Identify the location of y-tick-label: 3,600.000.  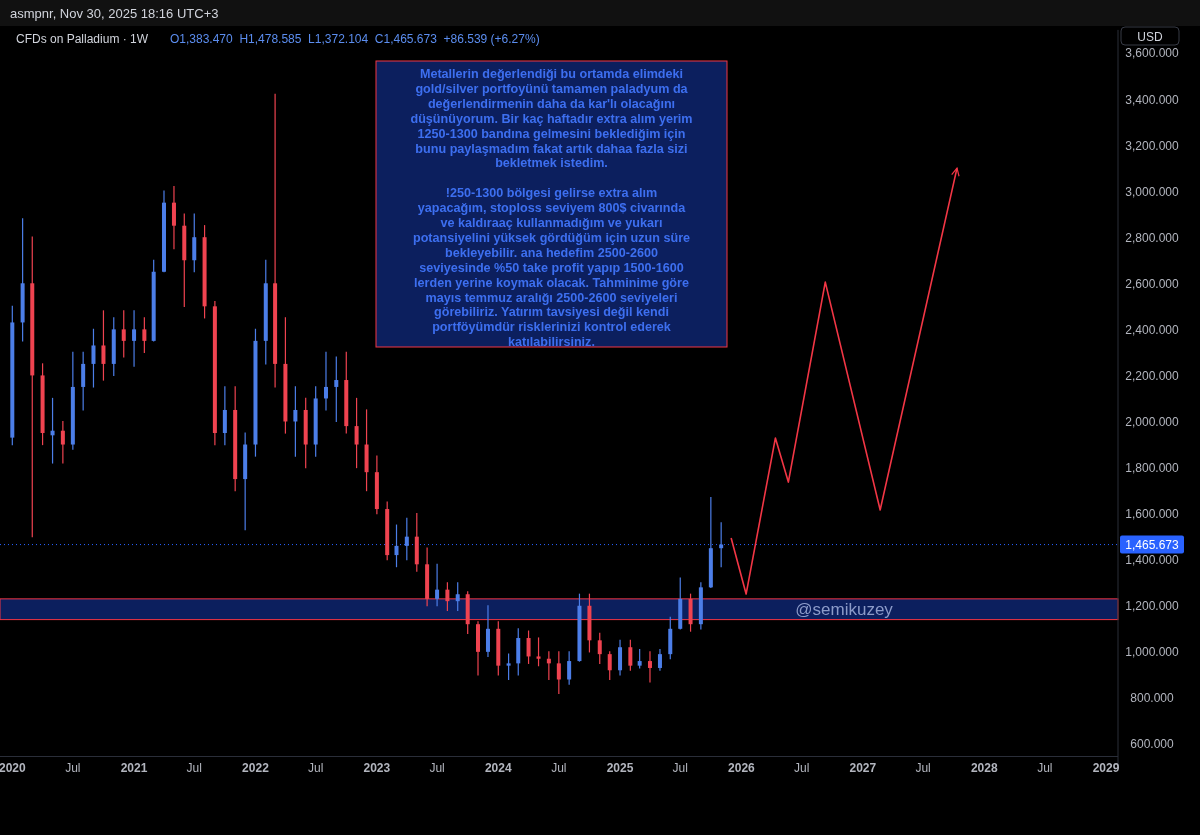
(1152, 53).